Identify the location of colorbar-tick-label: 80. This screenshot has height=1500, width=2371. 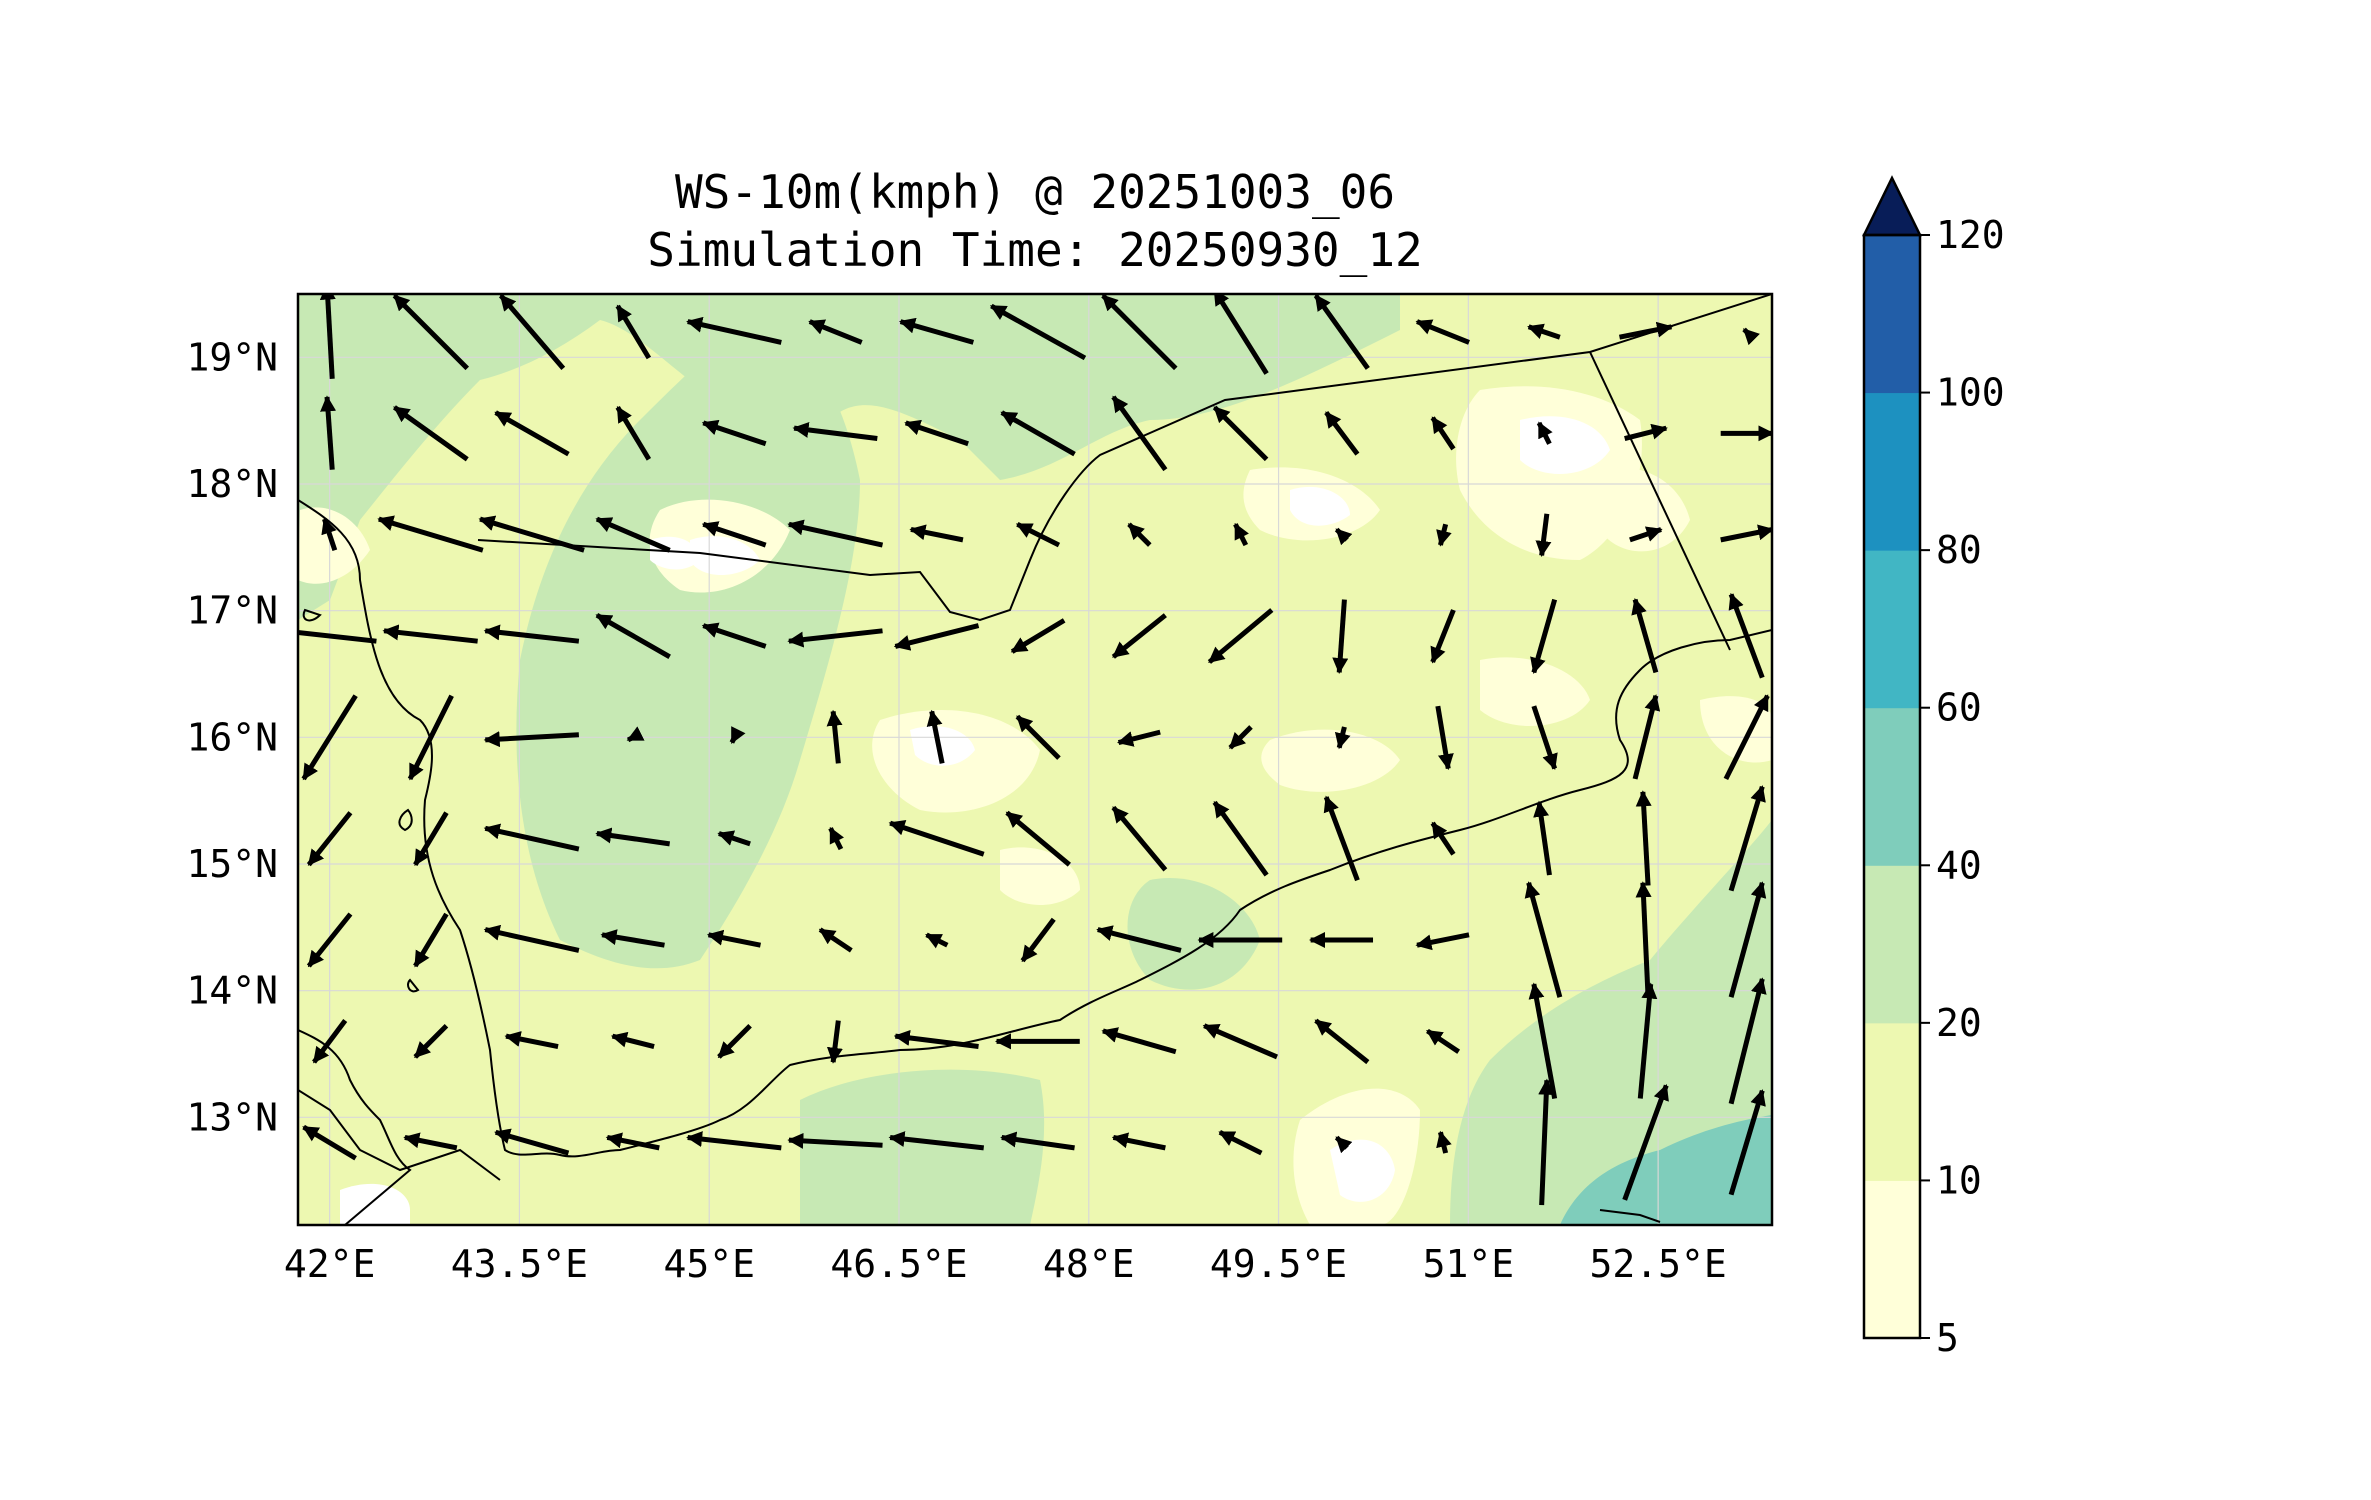
(1959, 550).